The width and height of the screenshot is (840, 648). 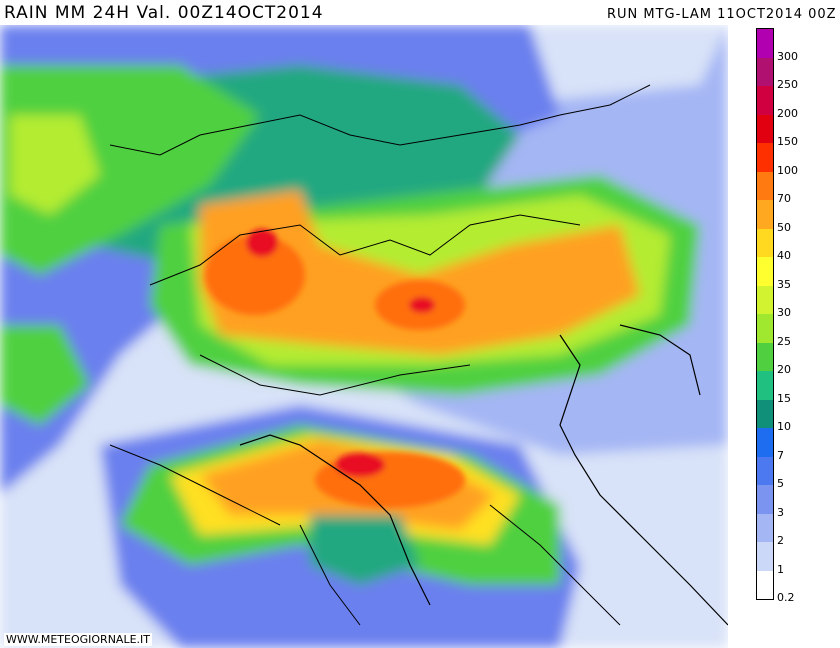 I want to click on alpine-border, so click(x=380, y=120).